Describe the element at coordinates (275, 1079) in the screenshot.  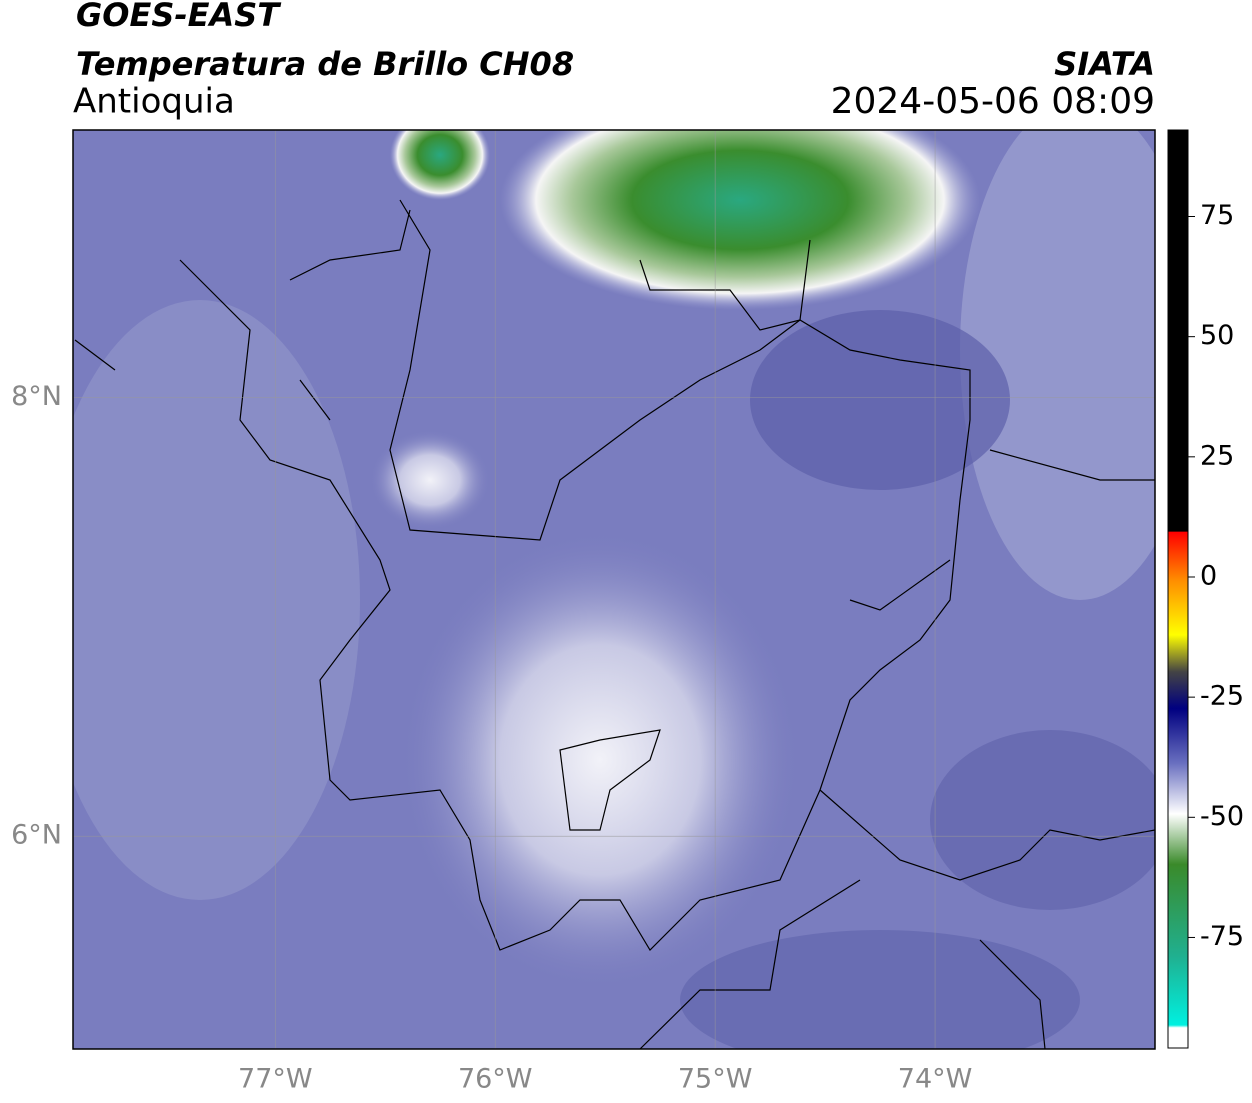
I see `x-tick-label: 77°W` at that location.